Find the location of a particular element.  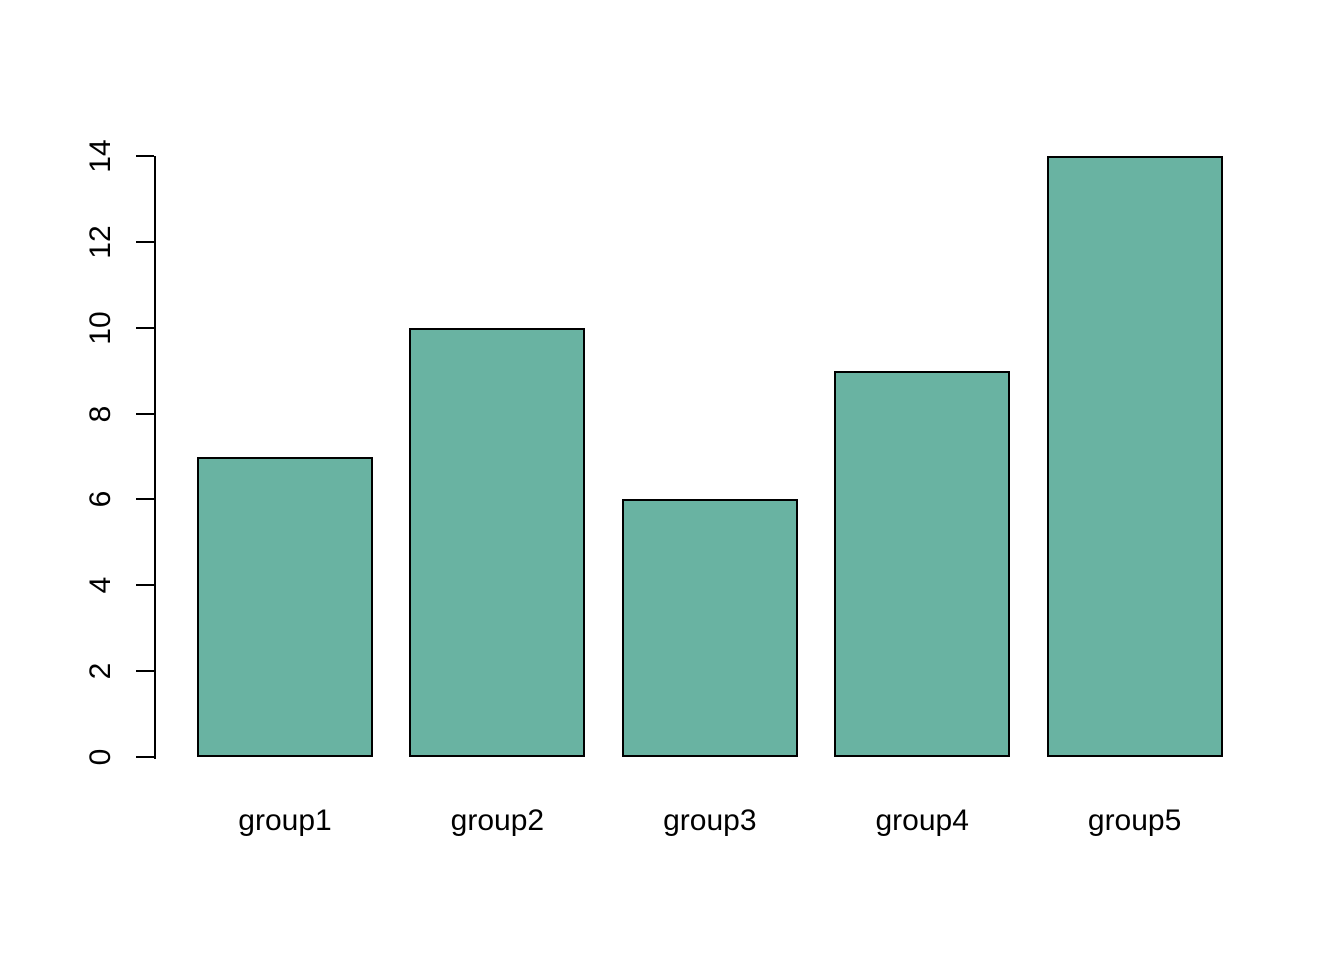

y-tick-label: 6 is located at coordinates (100, 499).